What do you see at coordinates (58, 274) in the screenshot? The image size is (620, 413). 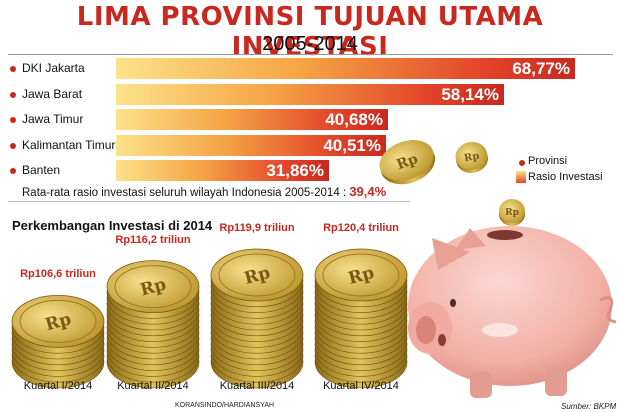 I see `quarter-value: Rp106,6 triliun` at bounding box center [58, 274].